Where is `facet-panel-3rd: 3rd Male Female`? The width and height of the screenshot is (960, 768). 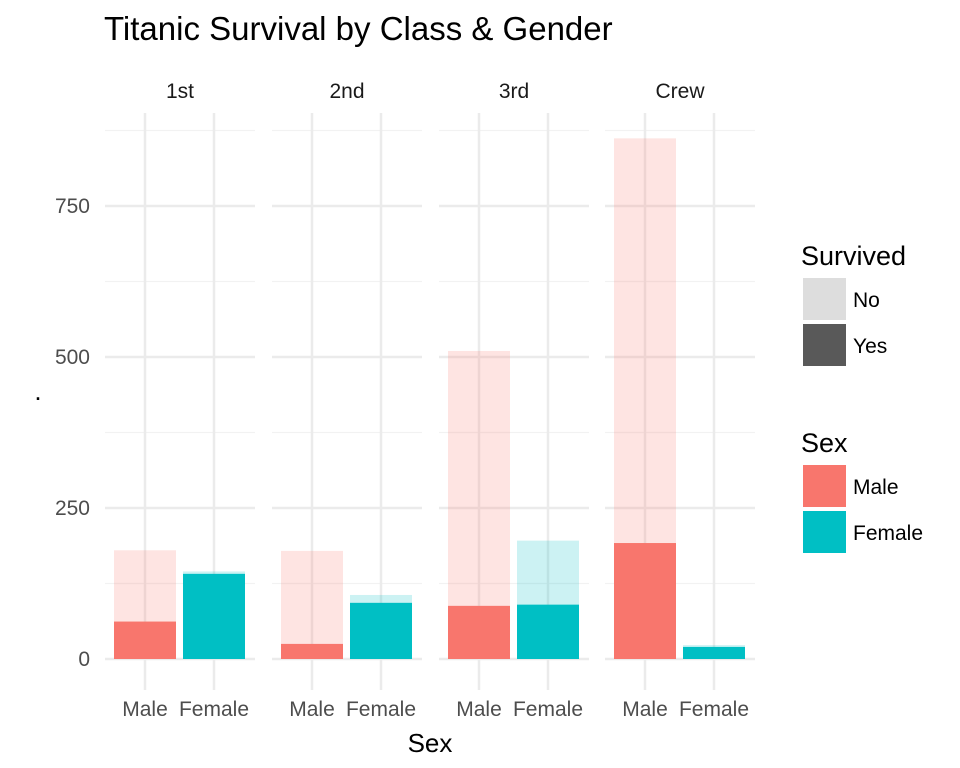 facet-panel-3rd: 3rd Male Female is located at coordinates (514, 400).